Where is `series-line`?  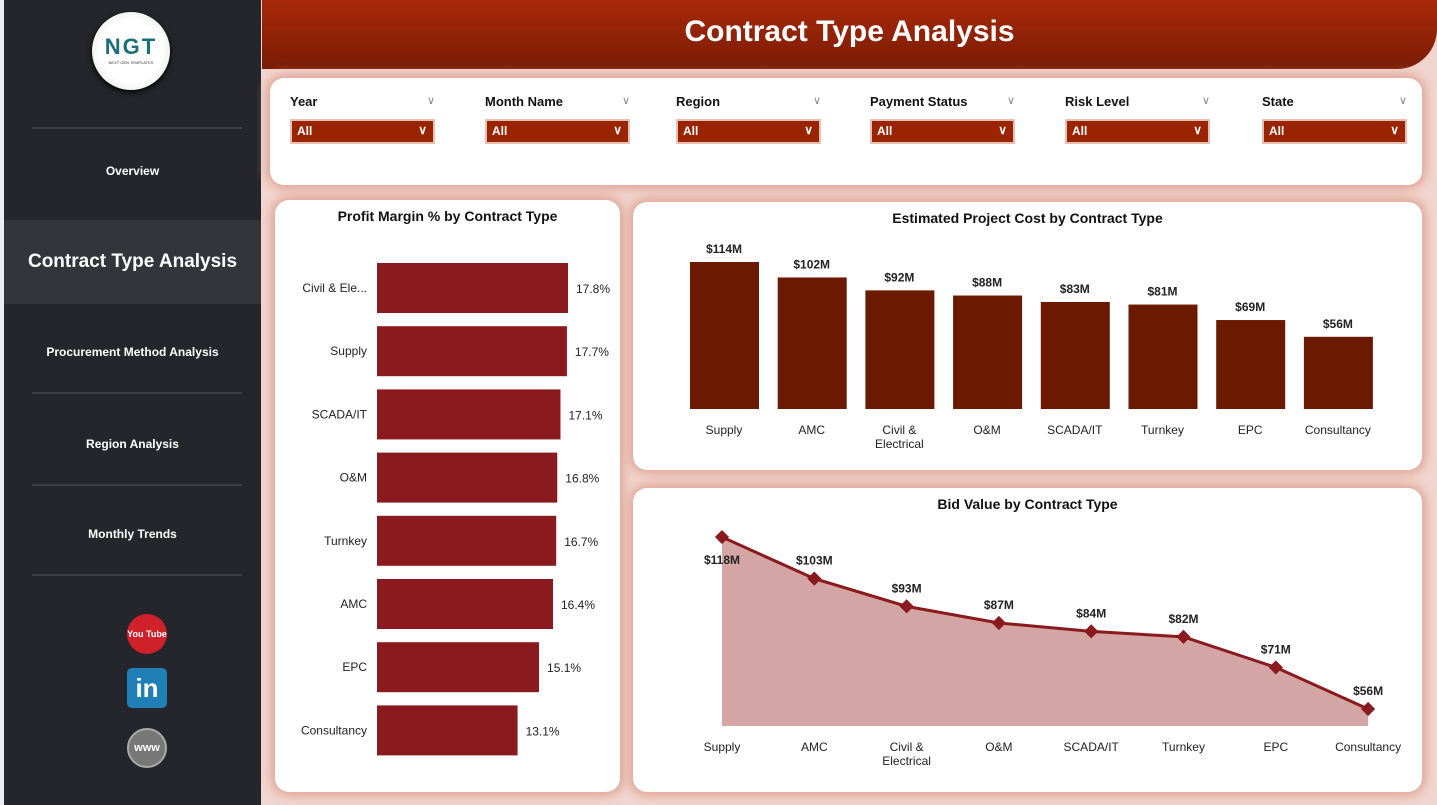
series-line is located at coordinates (1045, 623).